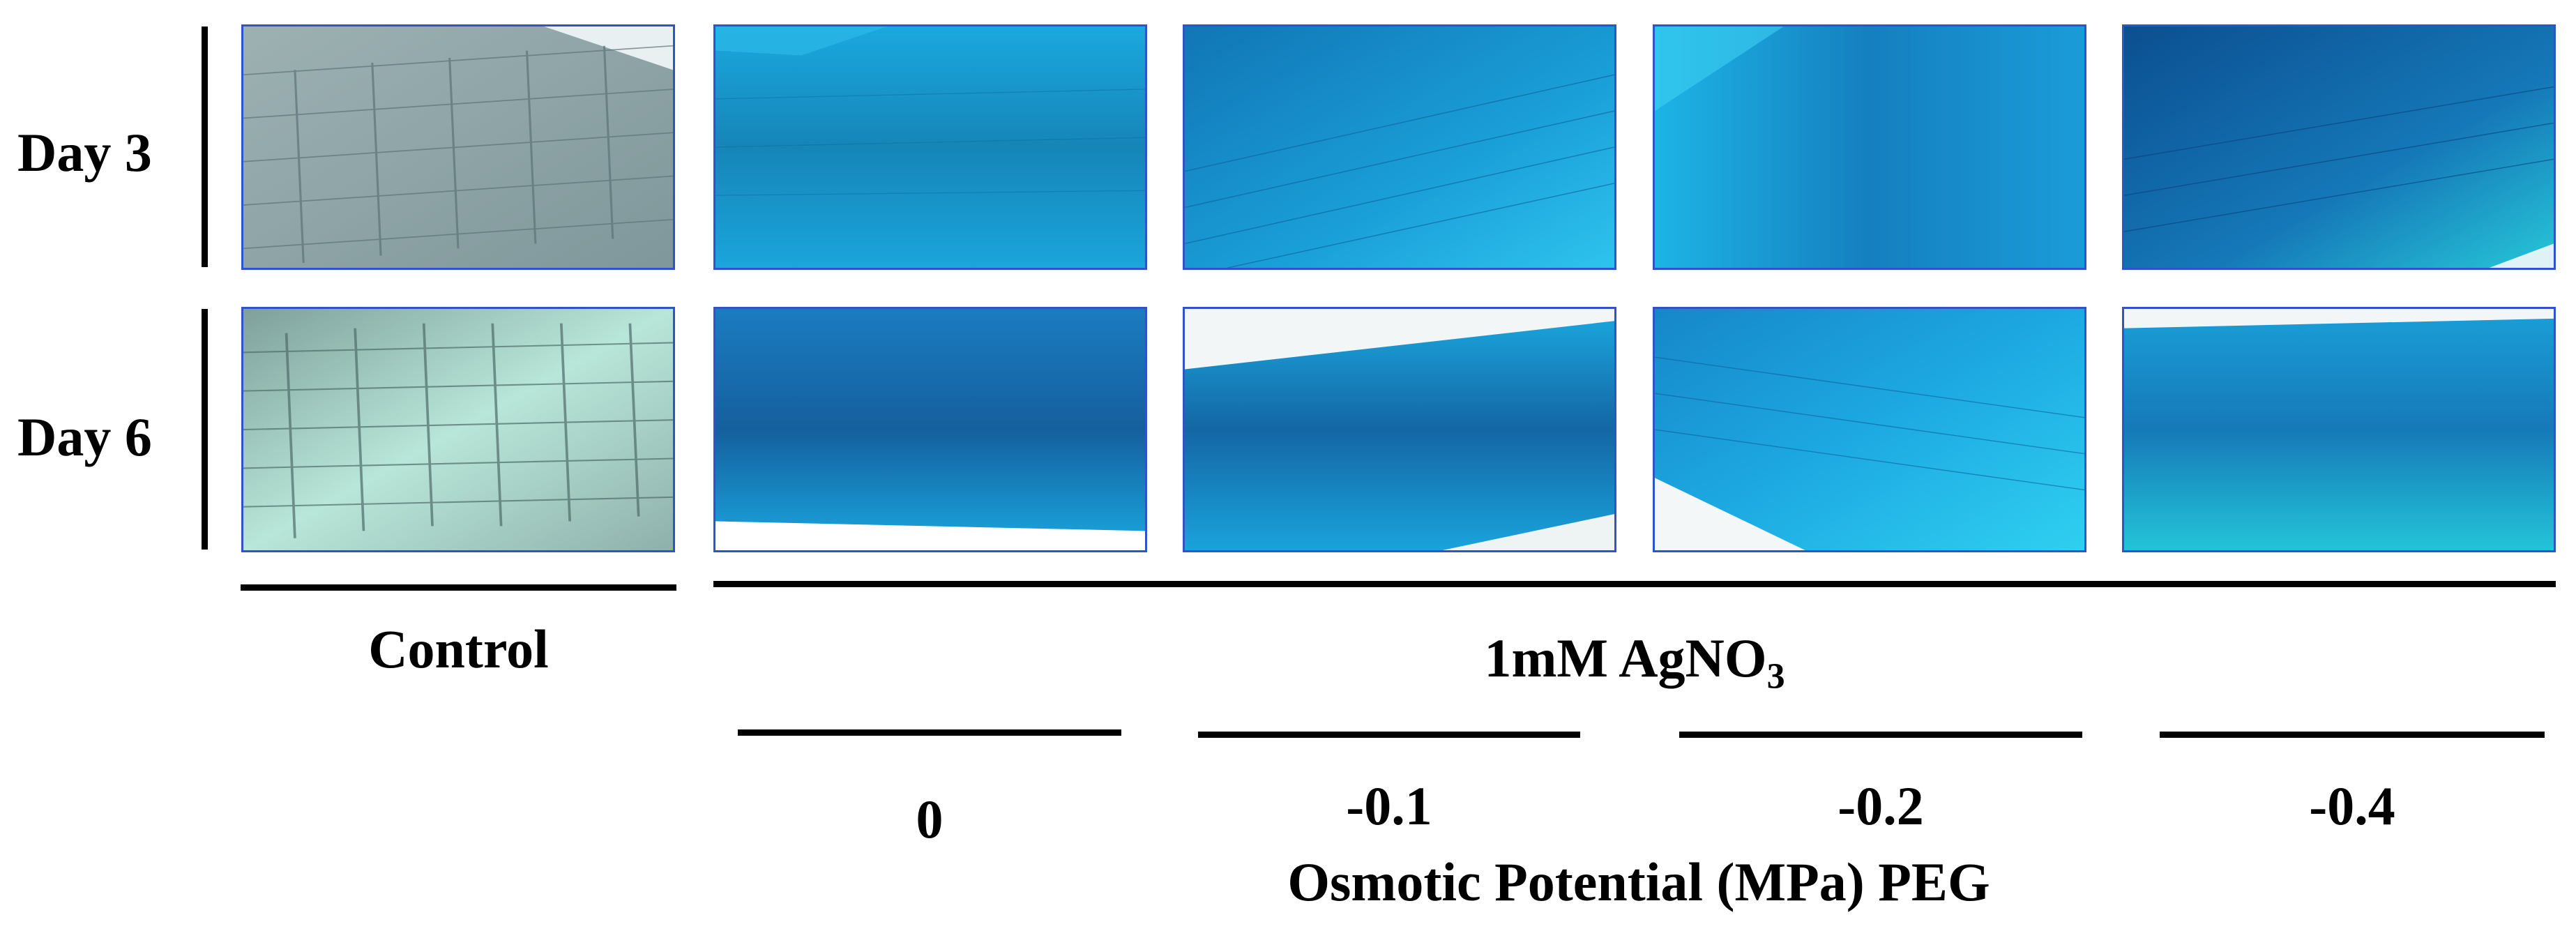 The width and height of the screenshot is (2576, 931). What do you see at coordinates (1881, 805) in the screenshot?
I see `level-label-minus0.2: -0.2` at bounding box center [1881, 805].